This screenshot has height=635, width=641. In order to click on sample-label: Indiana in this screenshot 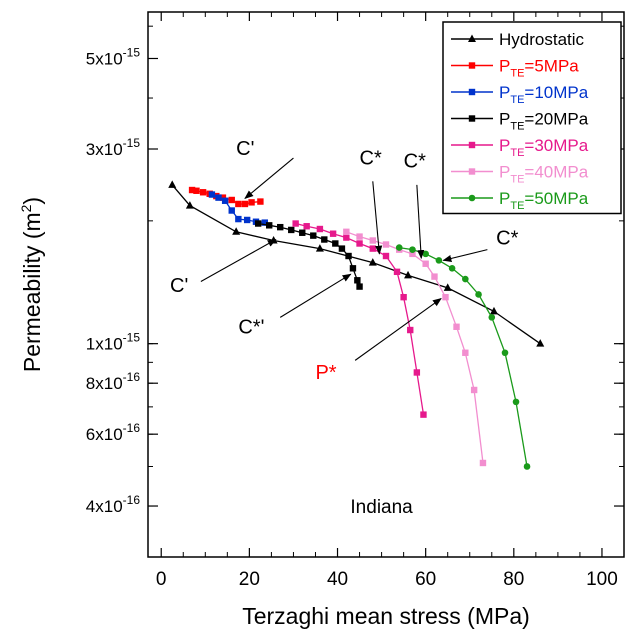, I will do `click(381, 507)`.